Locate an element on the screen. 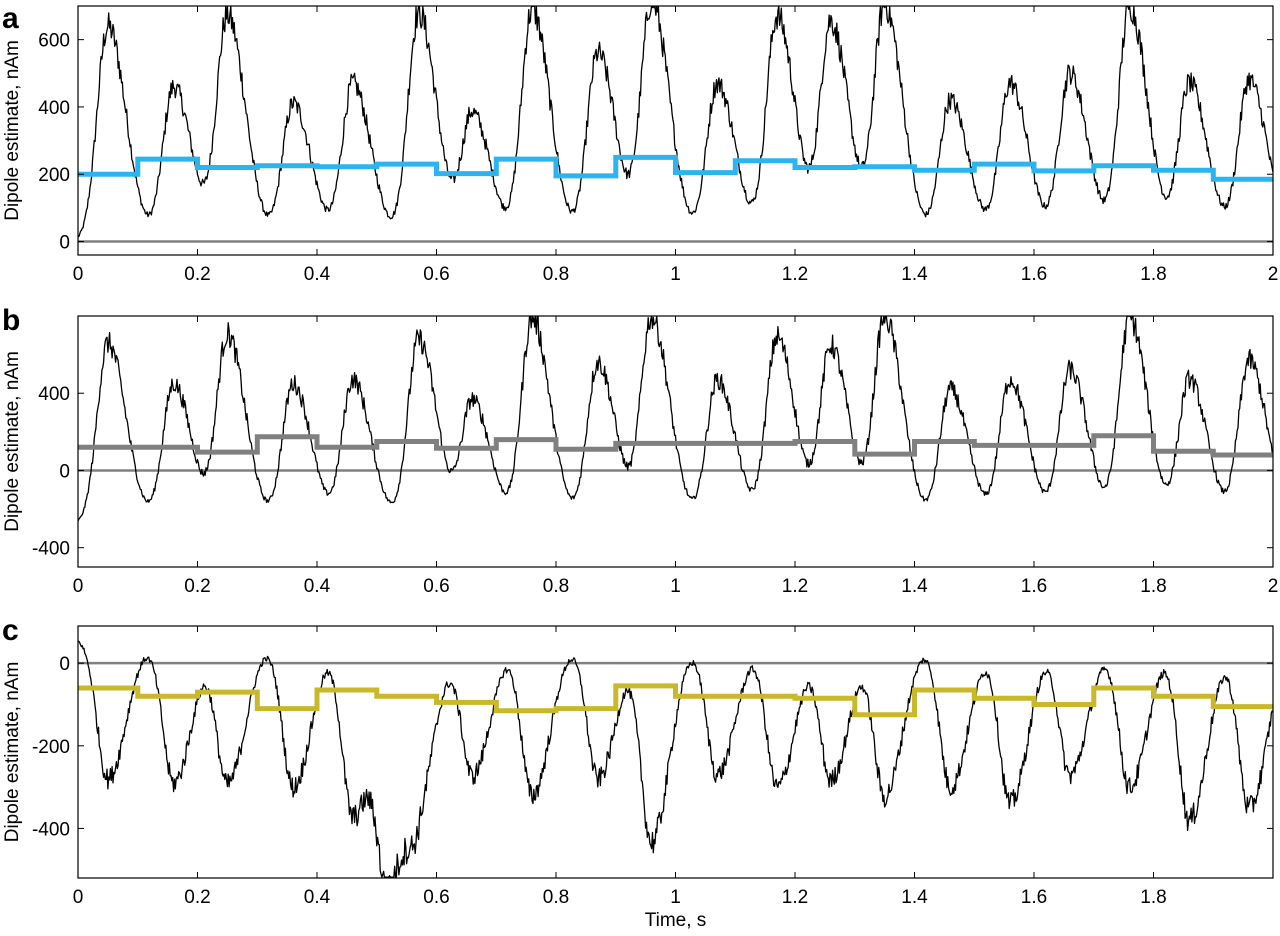  x-axis-title: Time, s is located at coordinates (676, 920).